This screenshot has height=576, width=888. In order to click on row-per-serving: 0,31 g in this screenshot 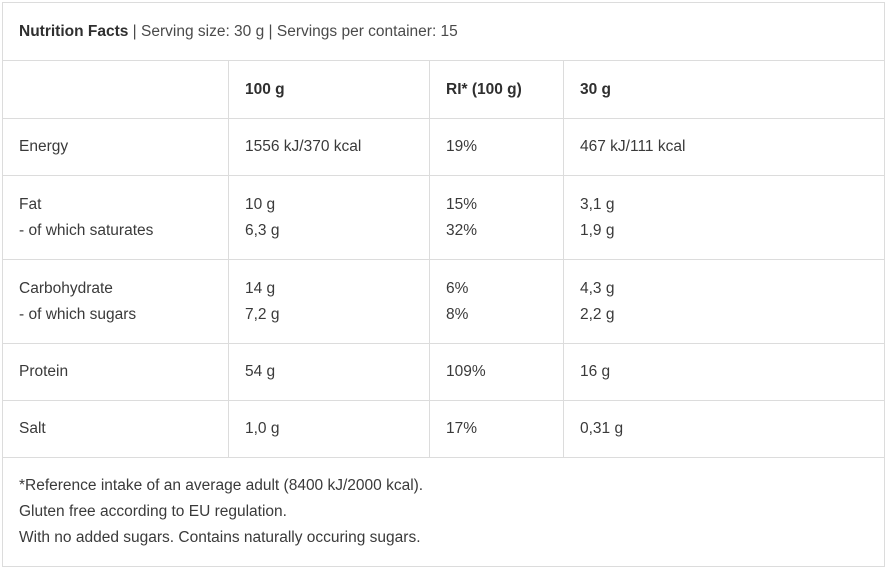, I will do `click(724, 429)`.